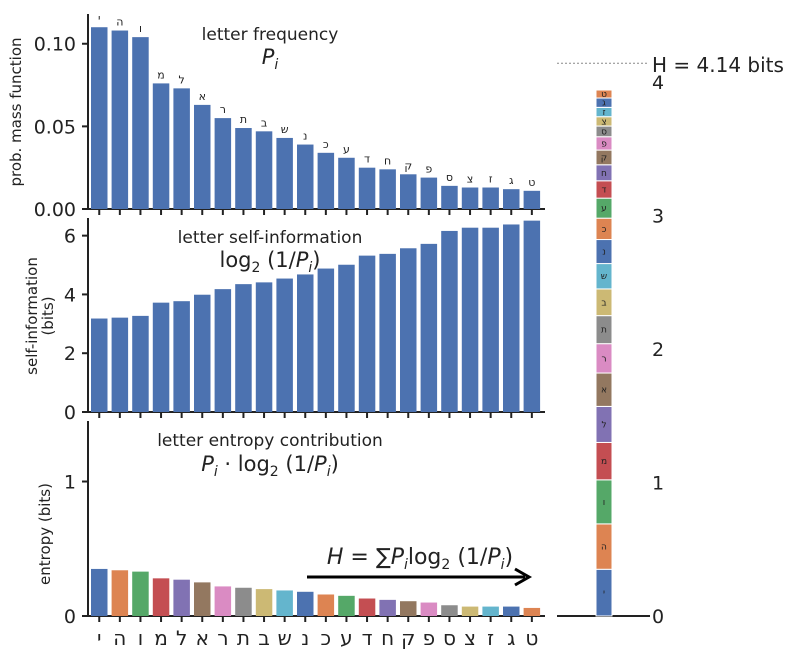  I want to click on total-entropy-segment-label: י, so click(604, 594).